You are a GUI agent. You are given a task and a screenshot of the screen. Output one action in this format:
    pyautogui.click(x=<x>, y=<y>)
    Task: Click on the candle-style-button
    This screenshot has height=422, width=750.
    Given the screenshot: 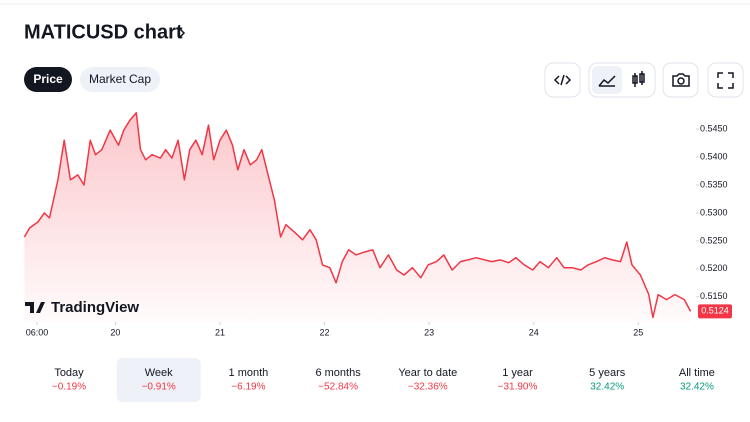 What is the action you would take?
    pyautogui.click(x=638, y=80)
    